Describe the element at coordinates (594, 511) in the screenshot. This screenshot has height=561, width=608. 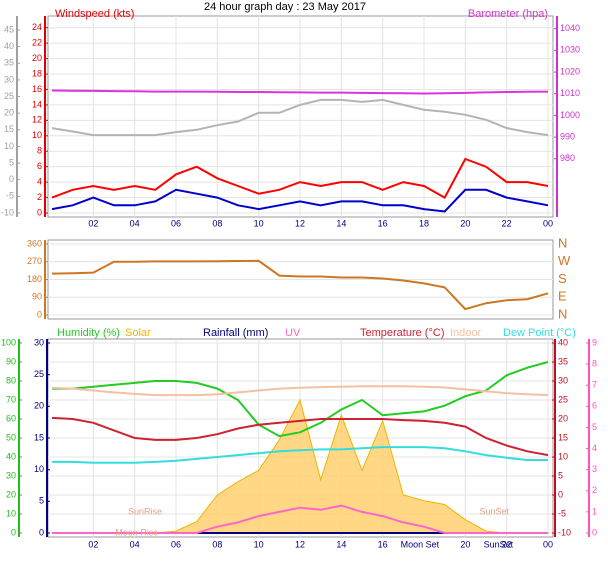
I see `y-tick-label: 1` at that location.